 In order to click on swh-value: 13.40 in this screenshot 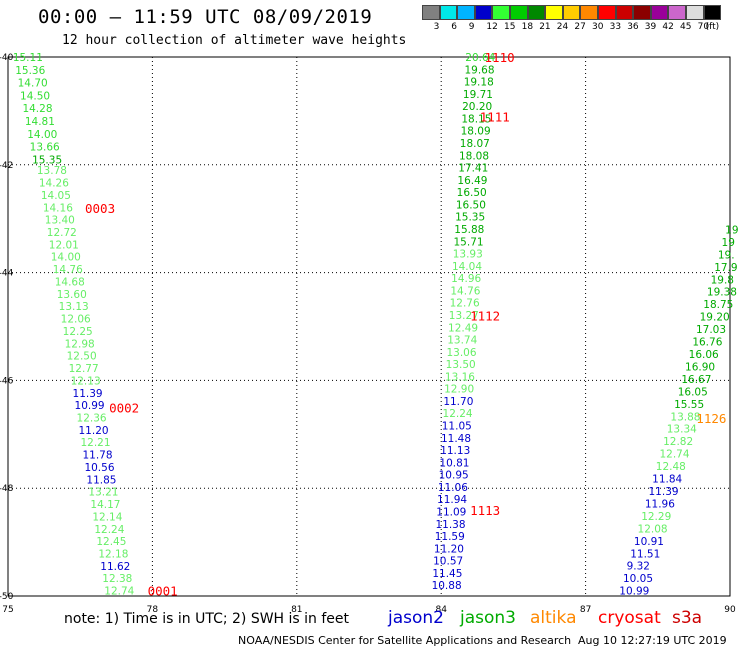, I will do `click(60, 221)`.